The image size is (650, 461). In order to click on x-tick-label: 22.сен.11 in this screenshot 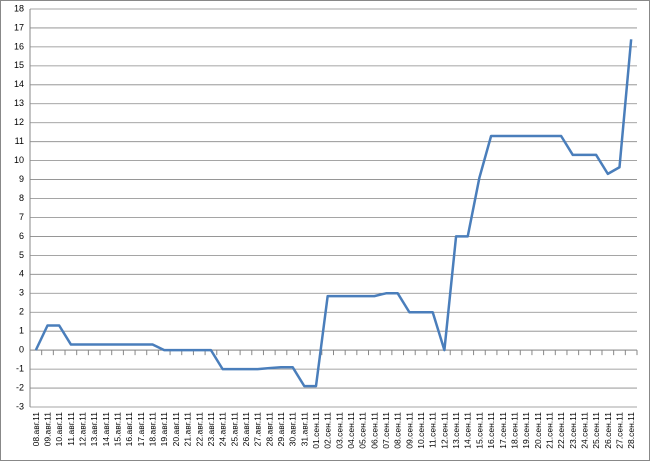, I will do `click(561, 430)`.